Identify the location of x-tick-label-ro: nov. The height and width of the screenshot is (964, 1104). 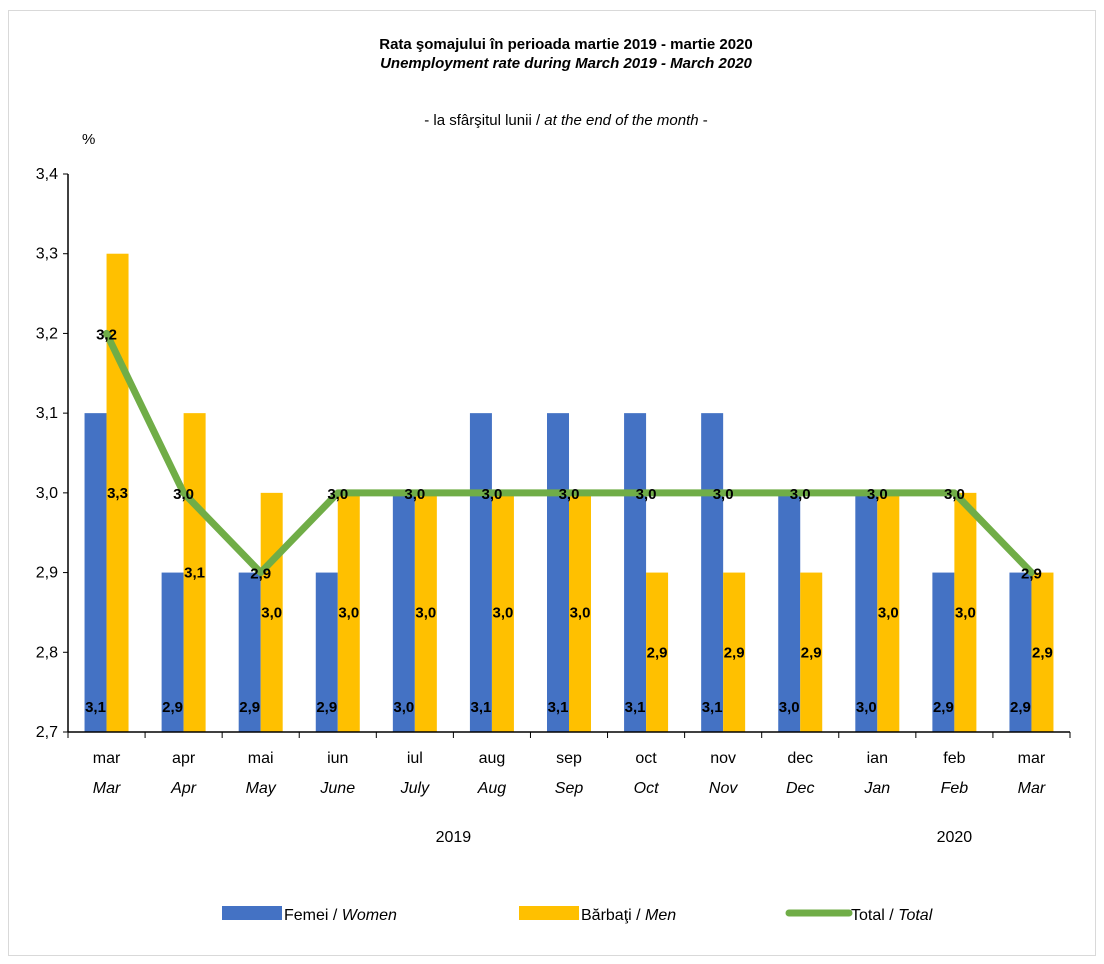
(723, 758).